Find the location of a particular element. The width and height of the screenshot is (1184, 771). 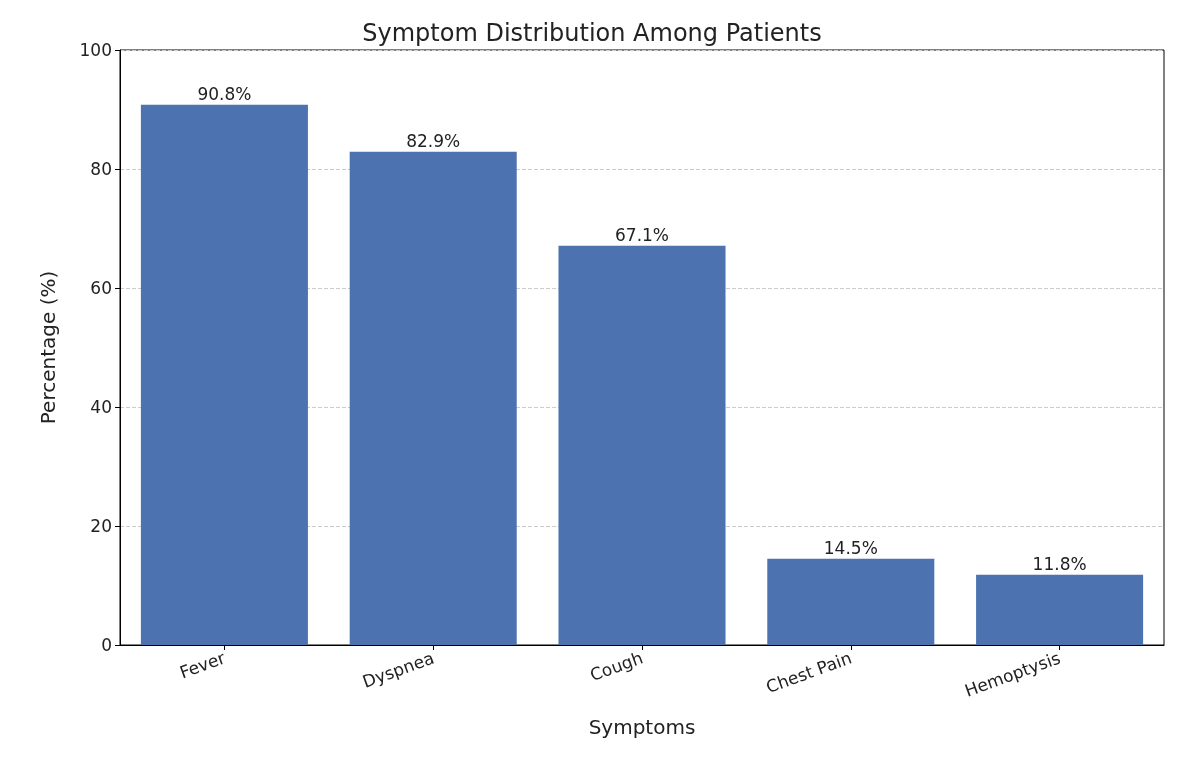

y-axis-title: Percentage (%) is located at coordinates (48, 347).